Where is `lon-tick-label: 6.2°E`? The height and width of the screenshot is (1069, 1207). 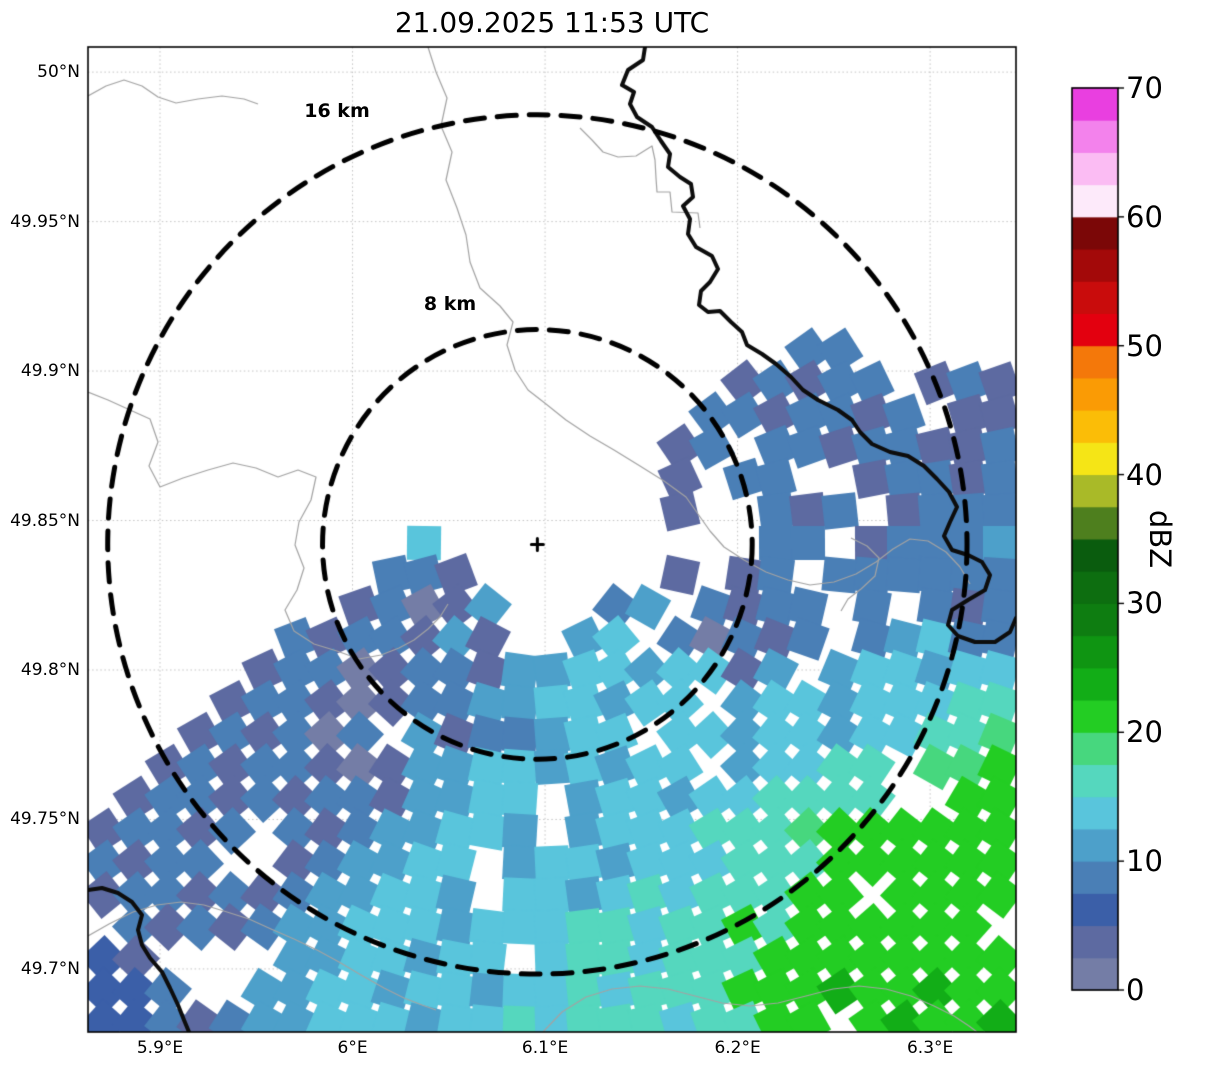
lon-tick-label: 6.2°E is located at coordinates (737, 1048).